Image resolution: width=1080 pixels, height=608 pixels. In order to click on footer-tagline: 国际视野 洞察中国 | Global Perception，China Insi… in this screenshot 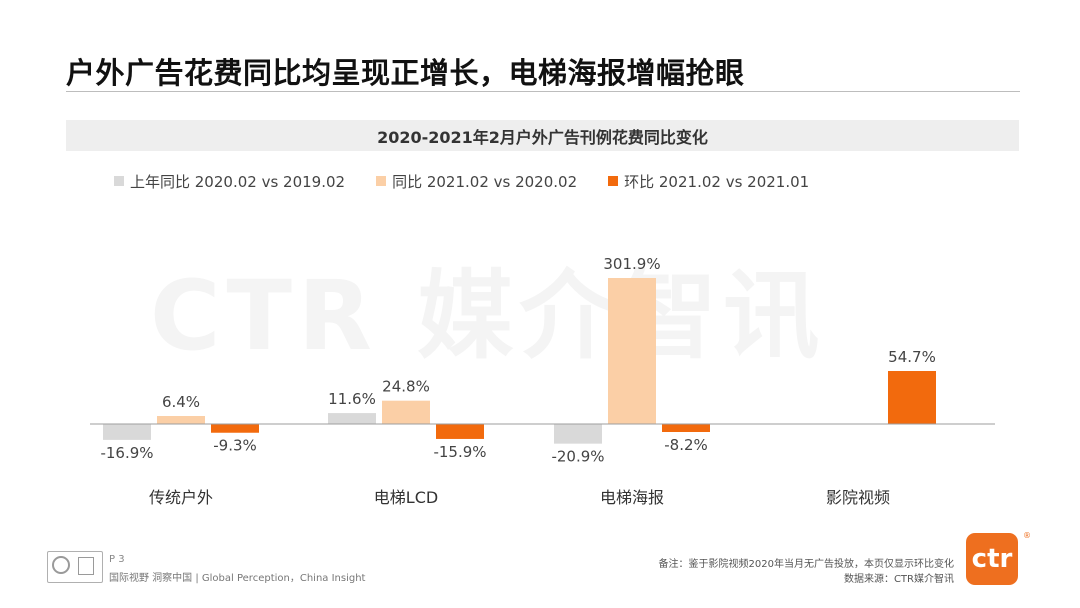, I will do `click(237, 578)`.